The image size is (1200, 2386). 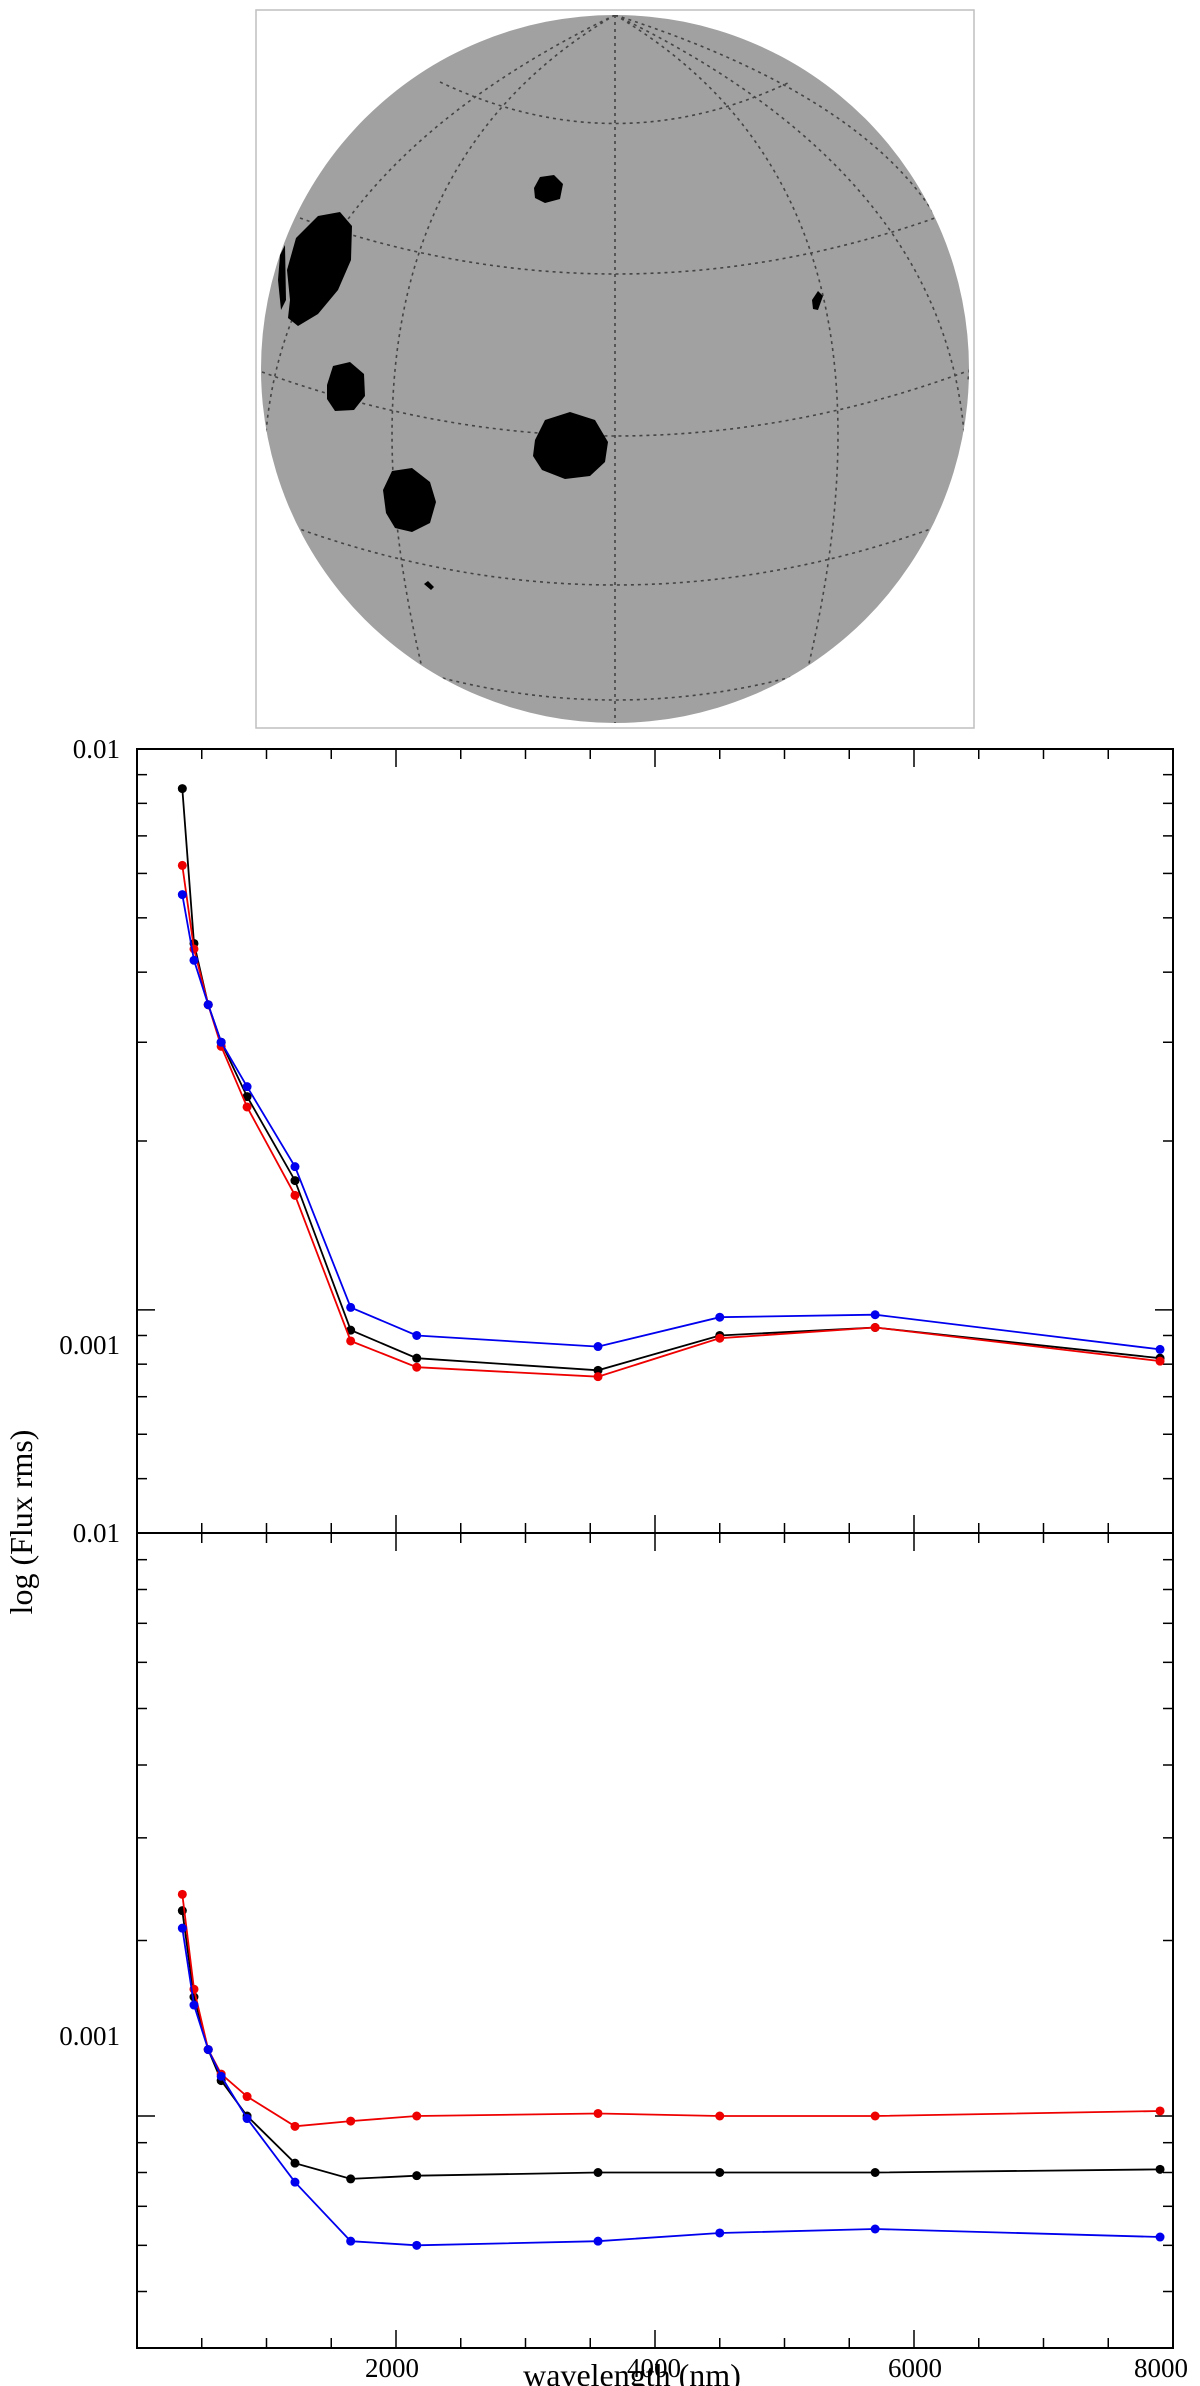 I want to click on y-axis-title: log (Flux rms), so click(x=21, y=1522).